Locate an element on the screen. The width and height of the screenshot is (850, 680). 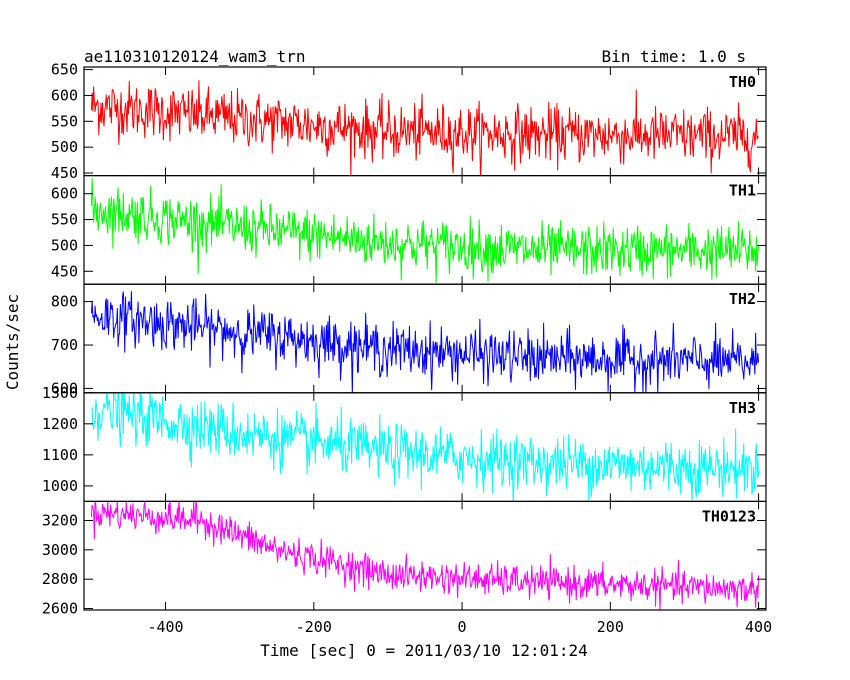
y-tick-label-th1: 500 is located at coordinates (64, 245).